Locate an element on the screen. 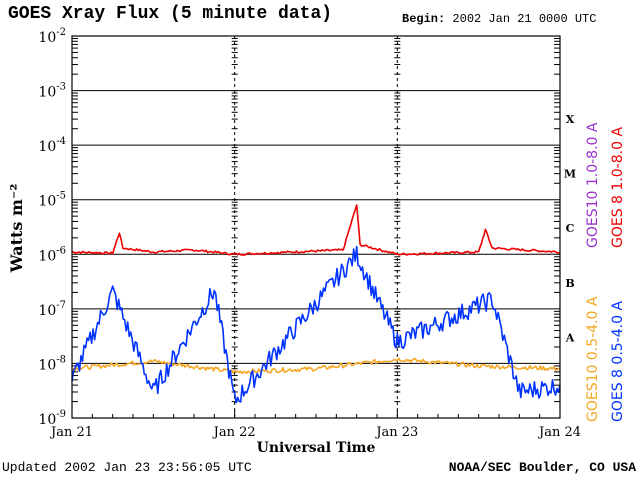 The width and height of the screenshot is (640, 480). legend-goes10-long-label: GOES10 1.0-8.0 A is located at coordinates (593, 185).